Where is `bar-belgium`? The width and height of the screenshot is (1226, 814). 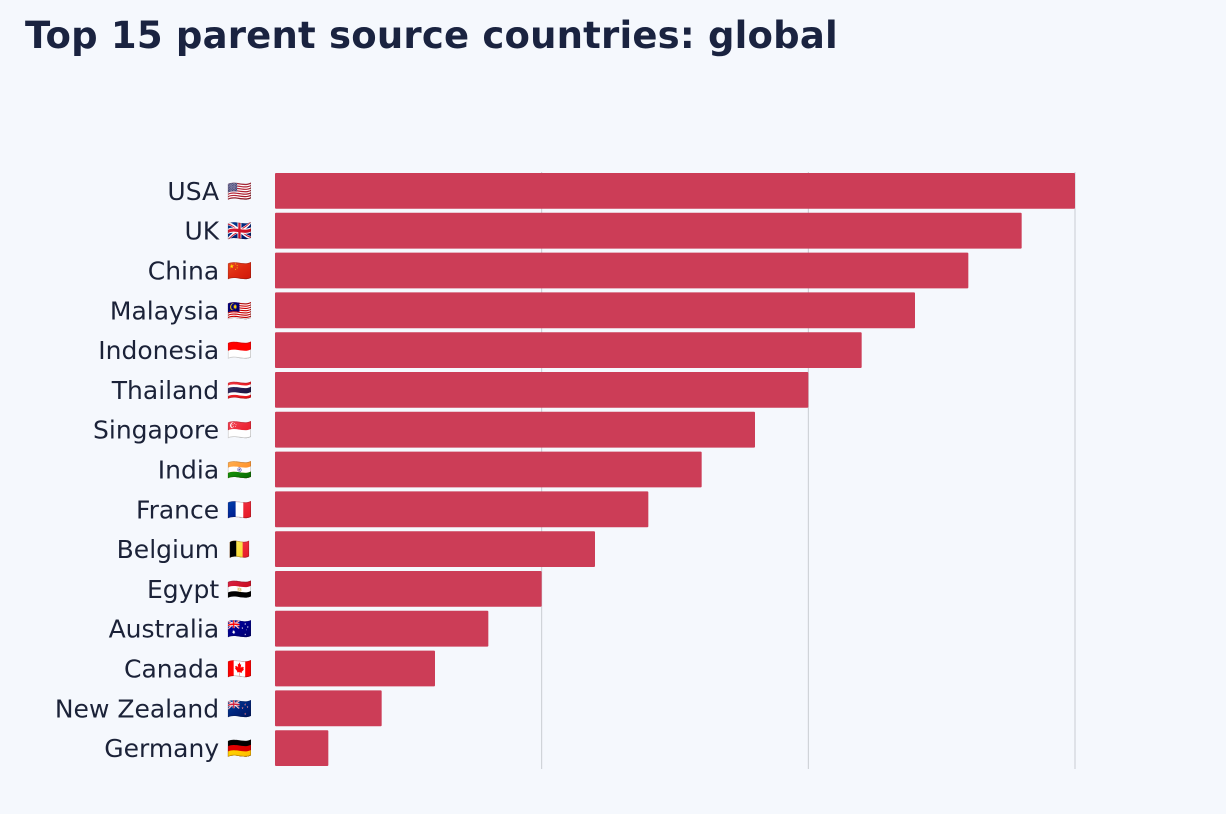
bar-belgium is located at coordinates (435, 549).